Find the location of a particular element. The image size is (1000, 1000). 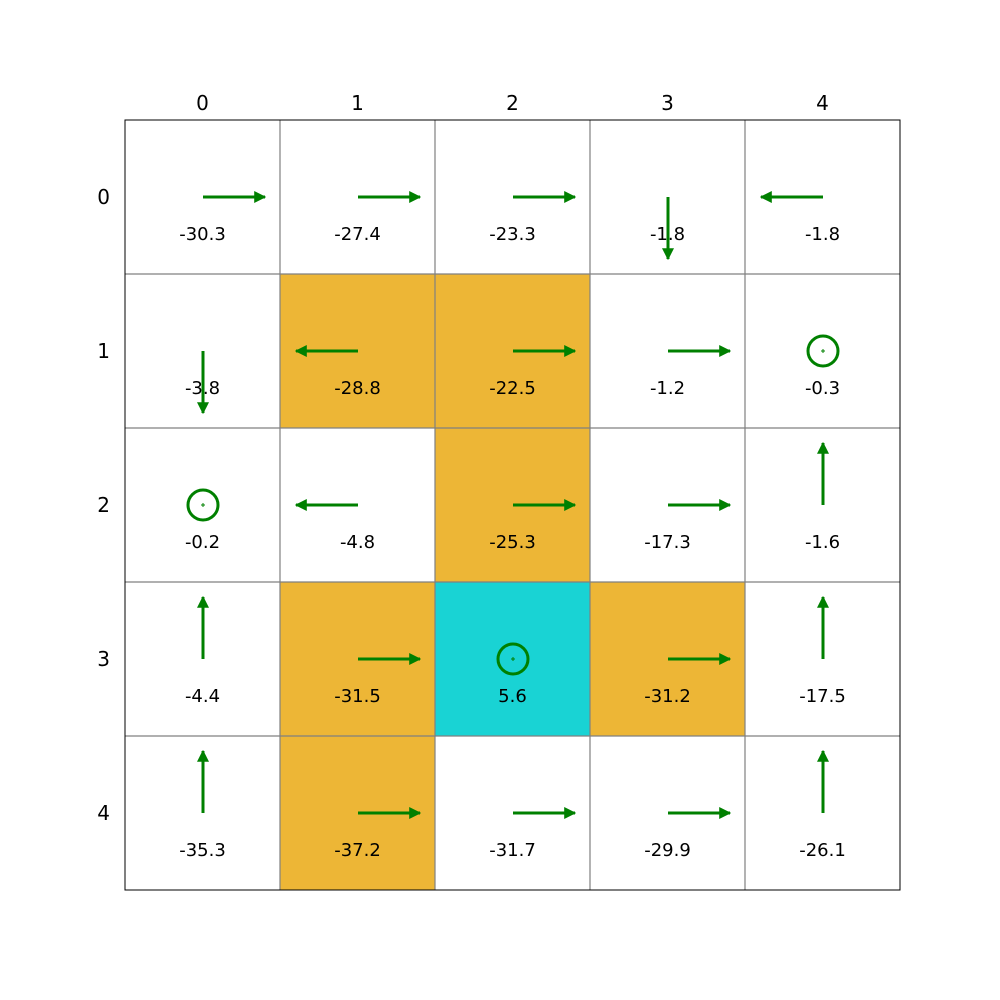

cell-value-label: -3.8 is located at coordinates (202, 388).